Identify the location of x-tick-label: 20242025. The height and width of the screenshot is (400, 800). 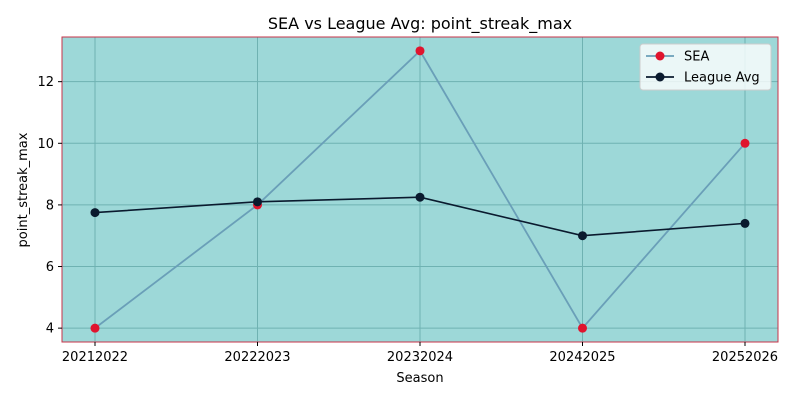
(582, 357).